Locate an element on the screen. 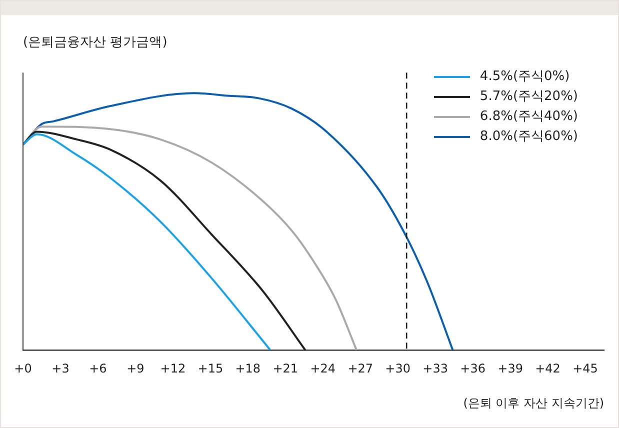 This screenshot has width=619, height=428. legend-label: 6.8%(주식40%) is located at coordinates (529, 117).